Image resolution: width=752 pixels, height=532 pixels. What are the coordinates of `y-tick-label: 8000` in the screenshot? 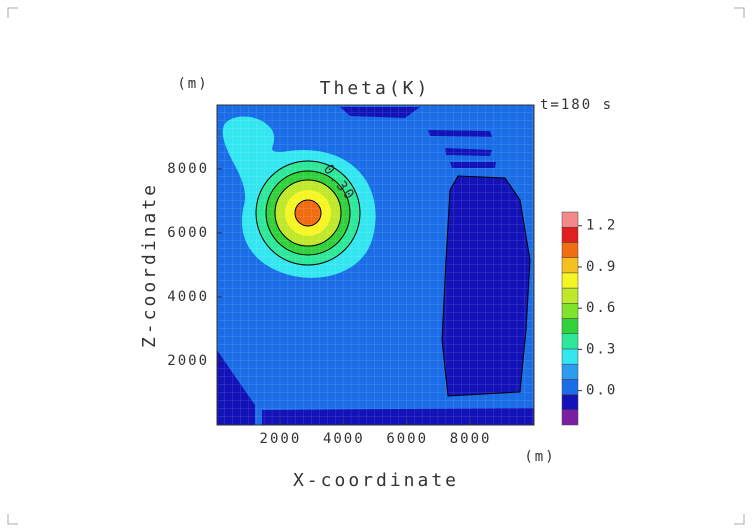 It's located at (188, 169).